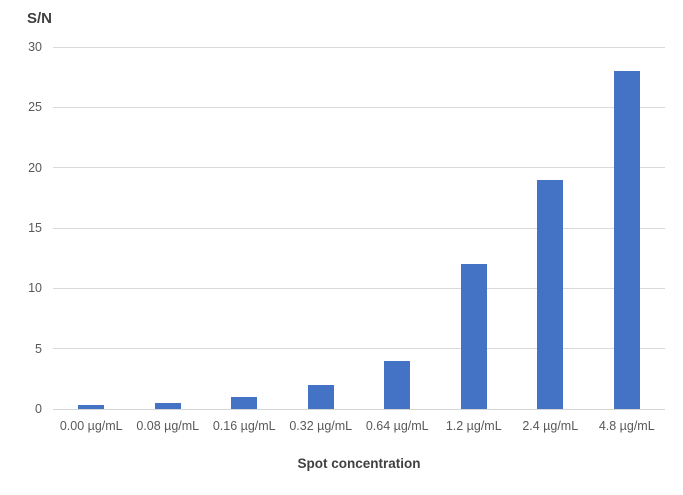 The image size is (683, 495). What do you see at coordinates (359, 409) in the screenshot?
I see `x-axis-line` at bounding box center [359, 409].